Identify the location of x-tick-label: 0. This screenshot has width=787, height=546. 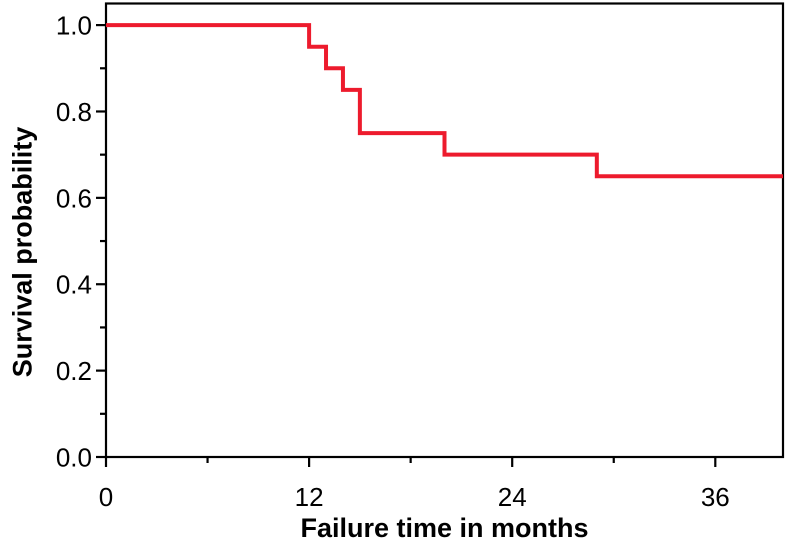
(106, 497).